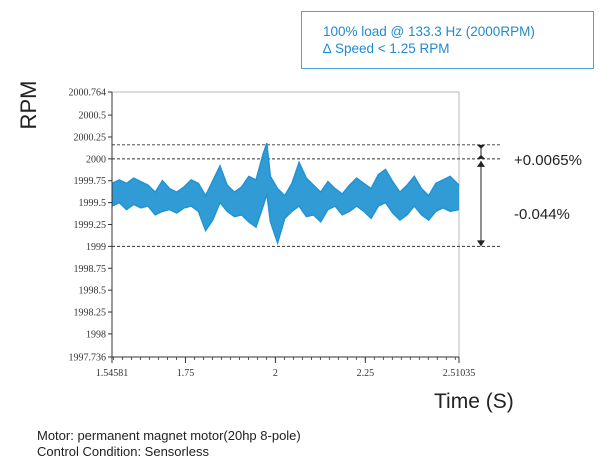 The height and width of the screenshot is (462, 611). What do you see at coordinates (96, 247) in the screenshot?
I see `y-tick-label: 1999` at bounding box center [96, 247].